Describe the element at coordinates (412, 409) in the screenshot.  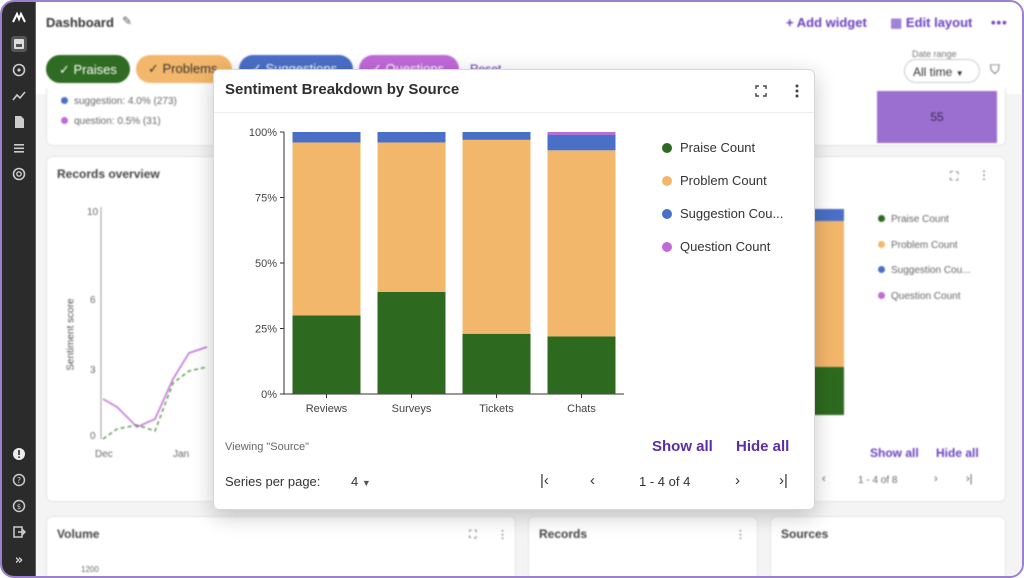
I see `x-tick-label: Surveys` at that location.